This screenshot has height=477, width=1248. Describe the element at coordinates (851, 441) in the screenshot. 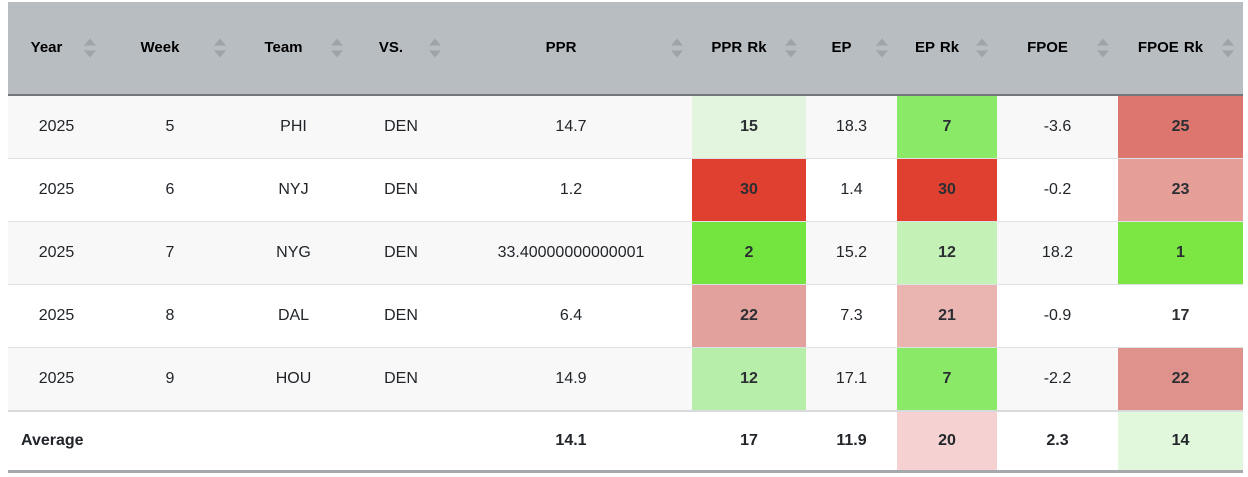

I see `average-cell-ep: 11.9` at that location.